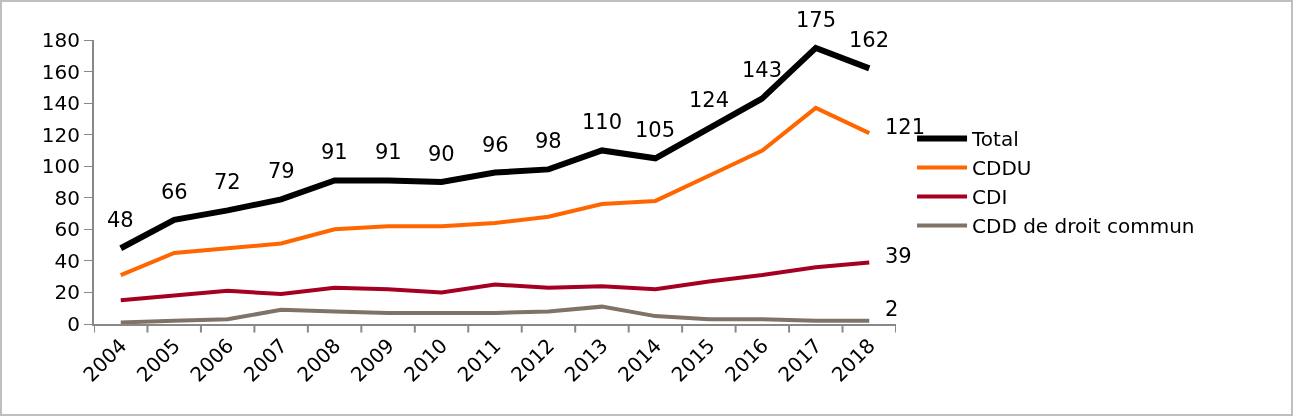  I want to click on data-label: 143, so click(762, 70).